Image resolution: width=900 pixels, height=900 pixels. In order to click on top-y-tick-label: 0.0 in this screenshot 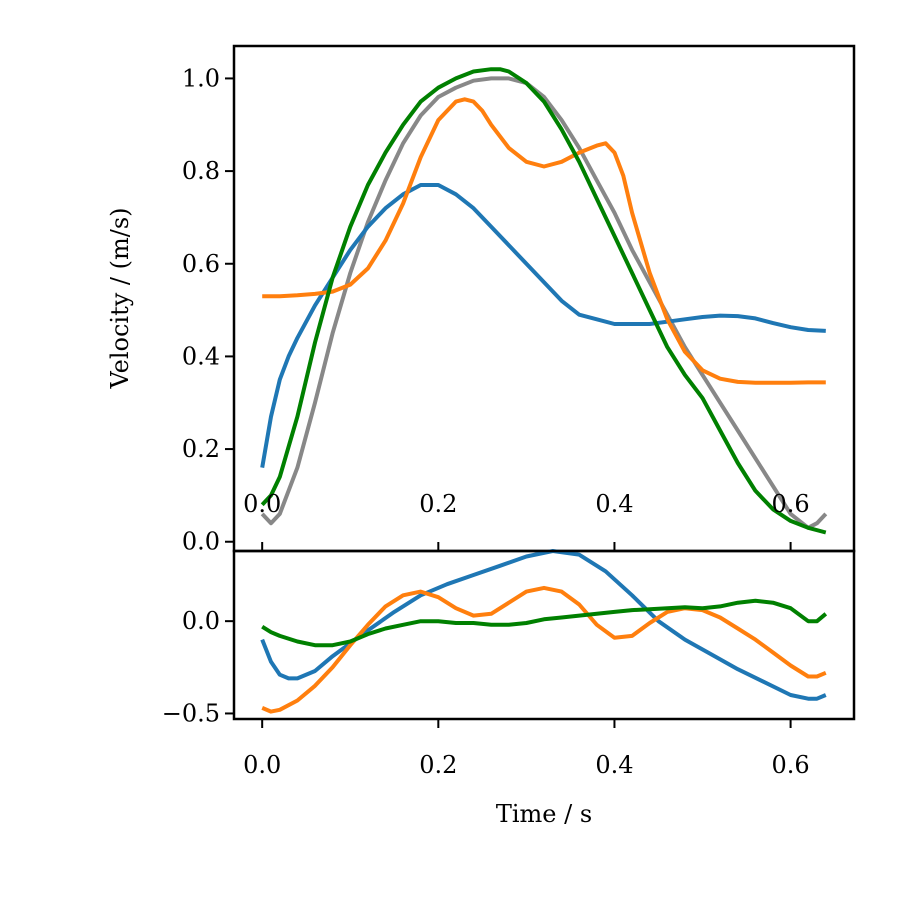, I will do `click(201, 542)`.